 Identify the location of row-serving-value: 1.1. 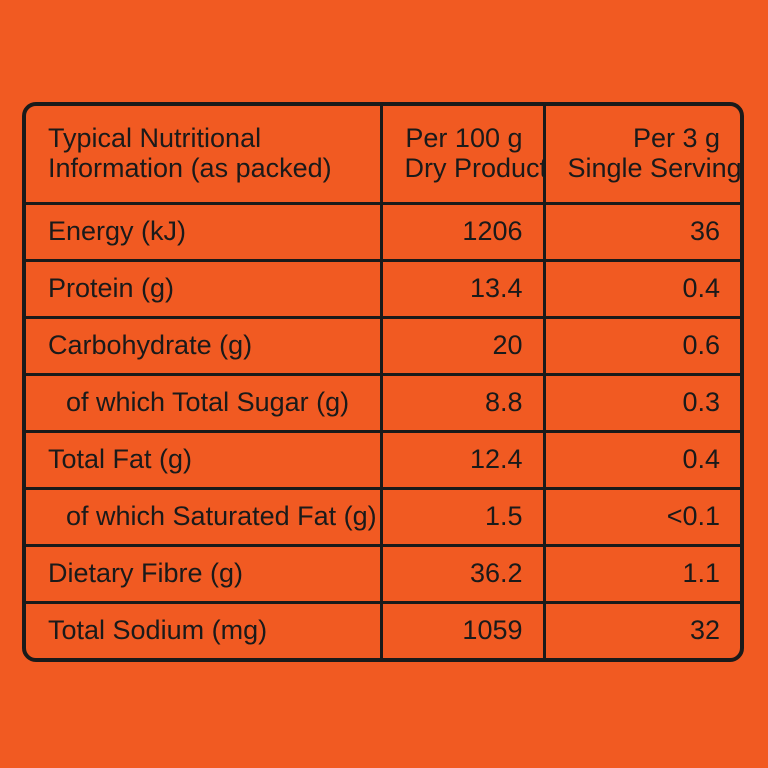
(641, 573).